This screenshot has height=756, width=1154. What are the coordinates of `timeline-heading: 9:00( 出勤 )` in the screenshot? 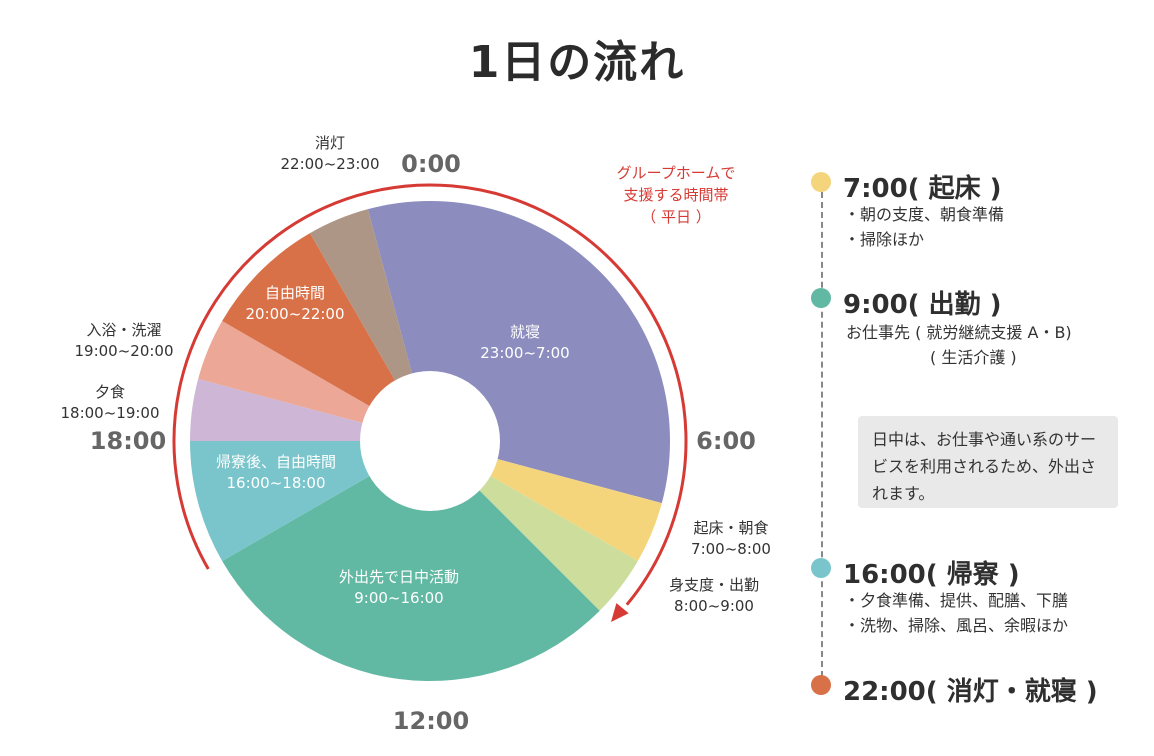 It's located at (922, 305).